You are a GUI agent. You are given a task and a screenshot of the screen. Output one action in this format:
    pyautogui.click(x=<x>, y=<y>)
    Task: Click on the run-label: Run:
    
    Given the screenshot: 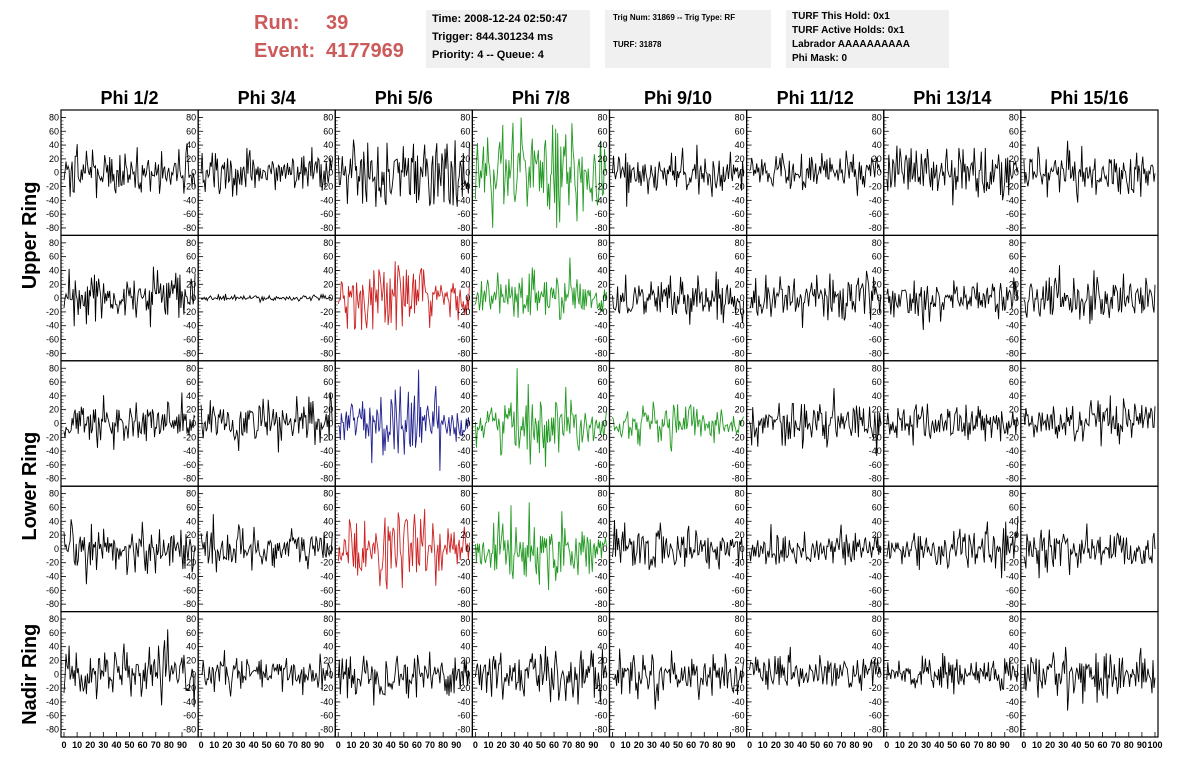 What is the action you would take?
    pyautogui.click(x=277, y=23)
    